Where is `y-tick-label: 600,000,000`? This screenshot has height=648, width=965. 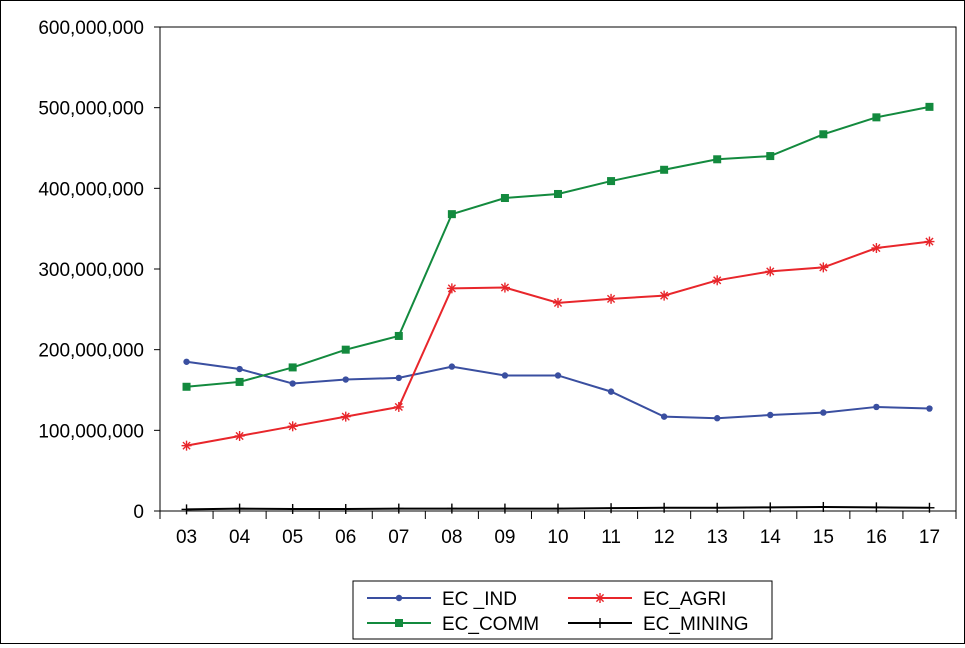 y-tick-label: 600,000,000 is located at coordinates (91, 28).